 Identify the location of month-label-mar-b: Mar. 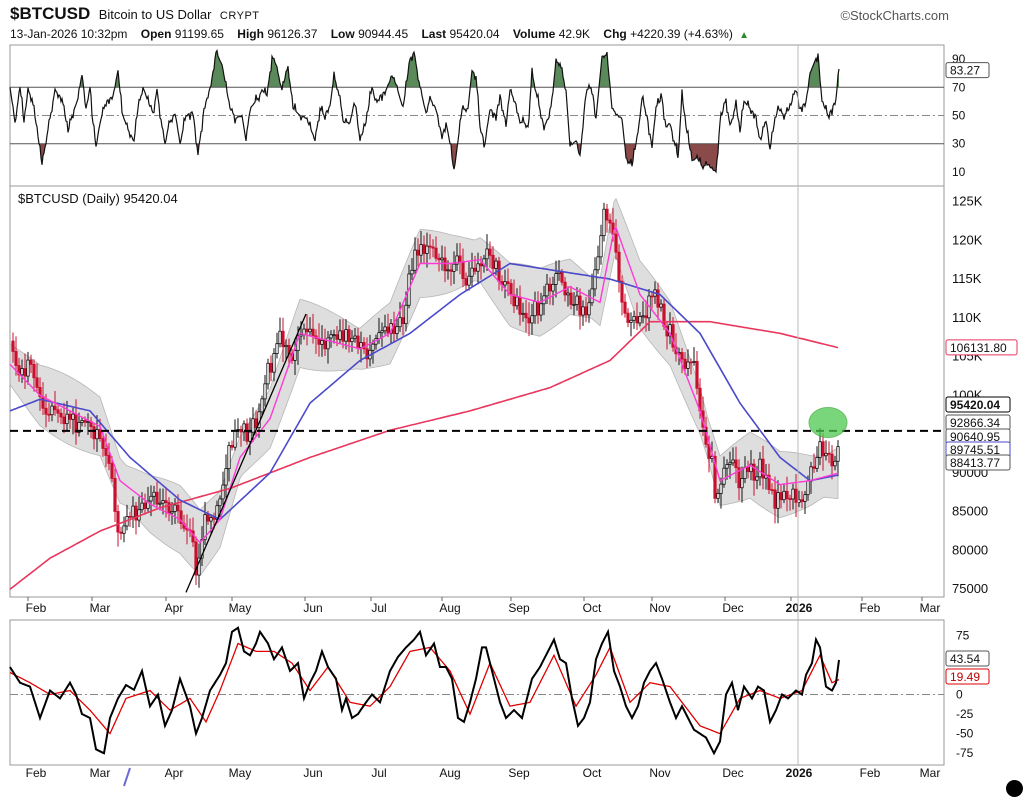
(930, 773).